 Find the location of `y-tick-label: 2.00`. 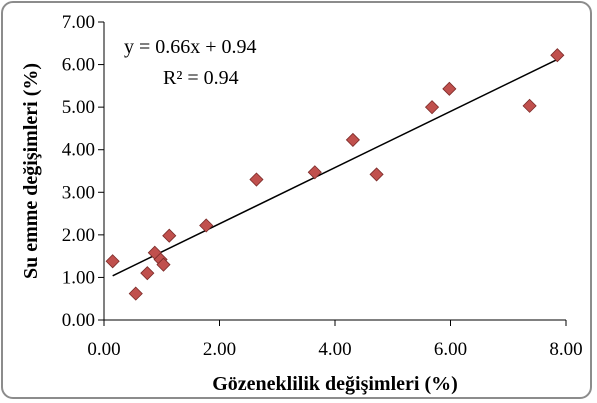

y-tick-label: 2.00 is located at coordinates (78, 235).